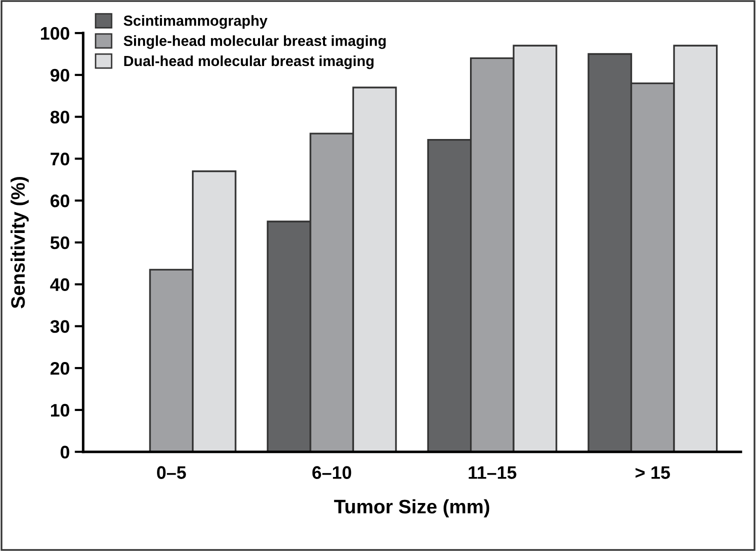  What do you see at coordinates (60, 243) in the screenshot?
I see `y-tick-label: 50` at bounding box center [60, 243].